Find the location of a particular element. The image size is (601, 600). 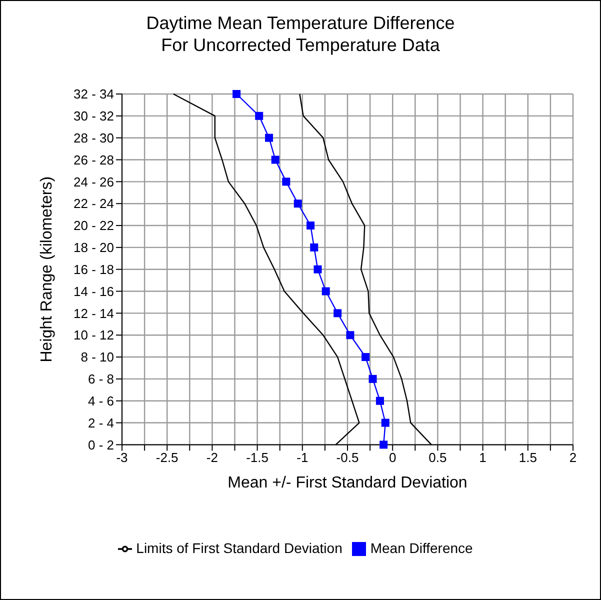

x-tick-label: 0.5 is located at coordinates (437, 457).